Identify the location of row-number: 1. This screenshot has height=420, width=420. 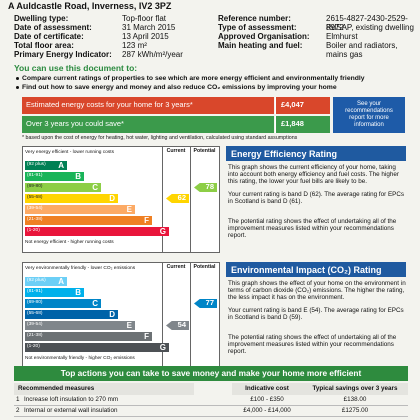
(18, 399).